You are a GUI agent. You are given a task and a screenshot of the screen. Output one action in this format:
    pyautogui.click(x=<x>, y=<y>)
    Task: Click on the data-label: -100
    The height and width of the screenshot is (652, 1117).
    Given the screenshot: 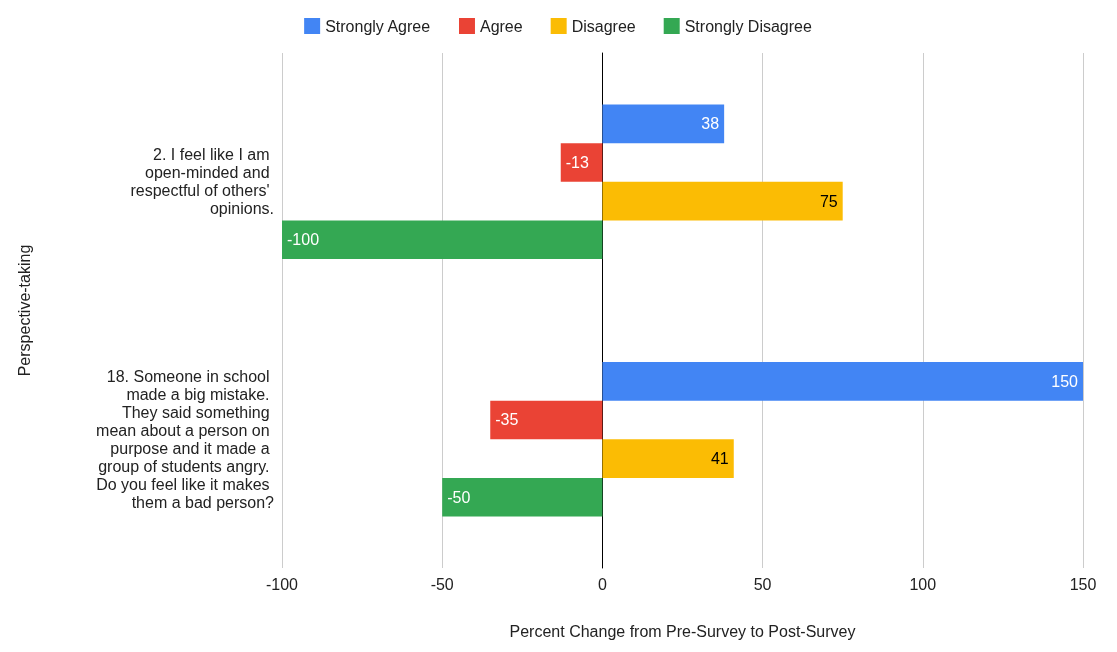 What is the action you would take?
    pyautogui.click(x=303, y=240)
    